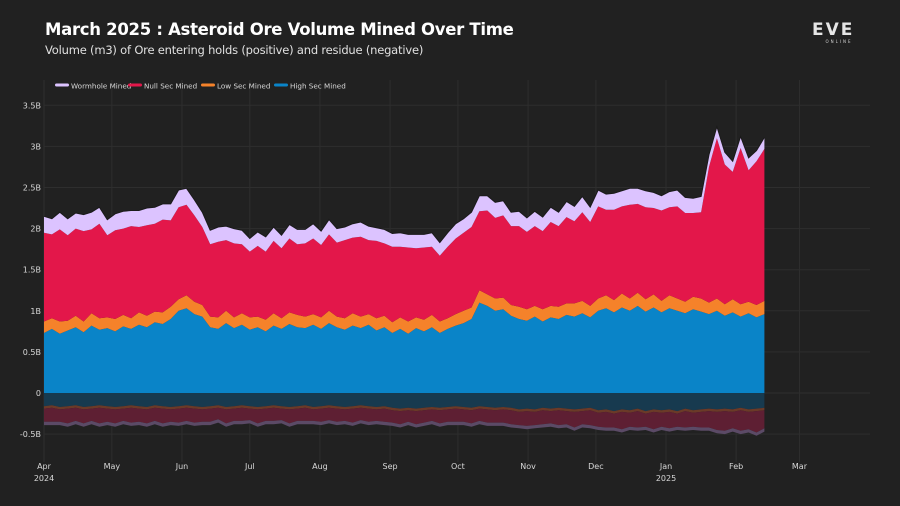 Image resolution: width=900 pixels, height=506 pixels. What do you see at coordinates (833, 30) in the screenshot?
I see `logo-main-text: EVE` at bounding box center [833, 30].